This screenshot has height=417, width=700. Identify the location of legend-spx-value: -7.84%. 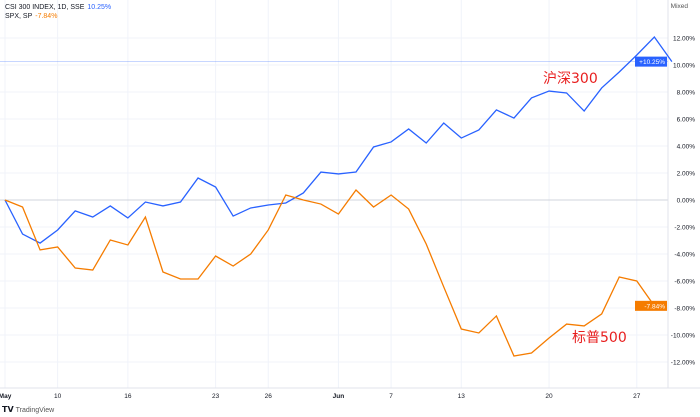
(46, 16).